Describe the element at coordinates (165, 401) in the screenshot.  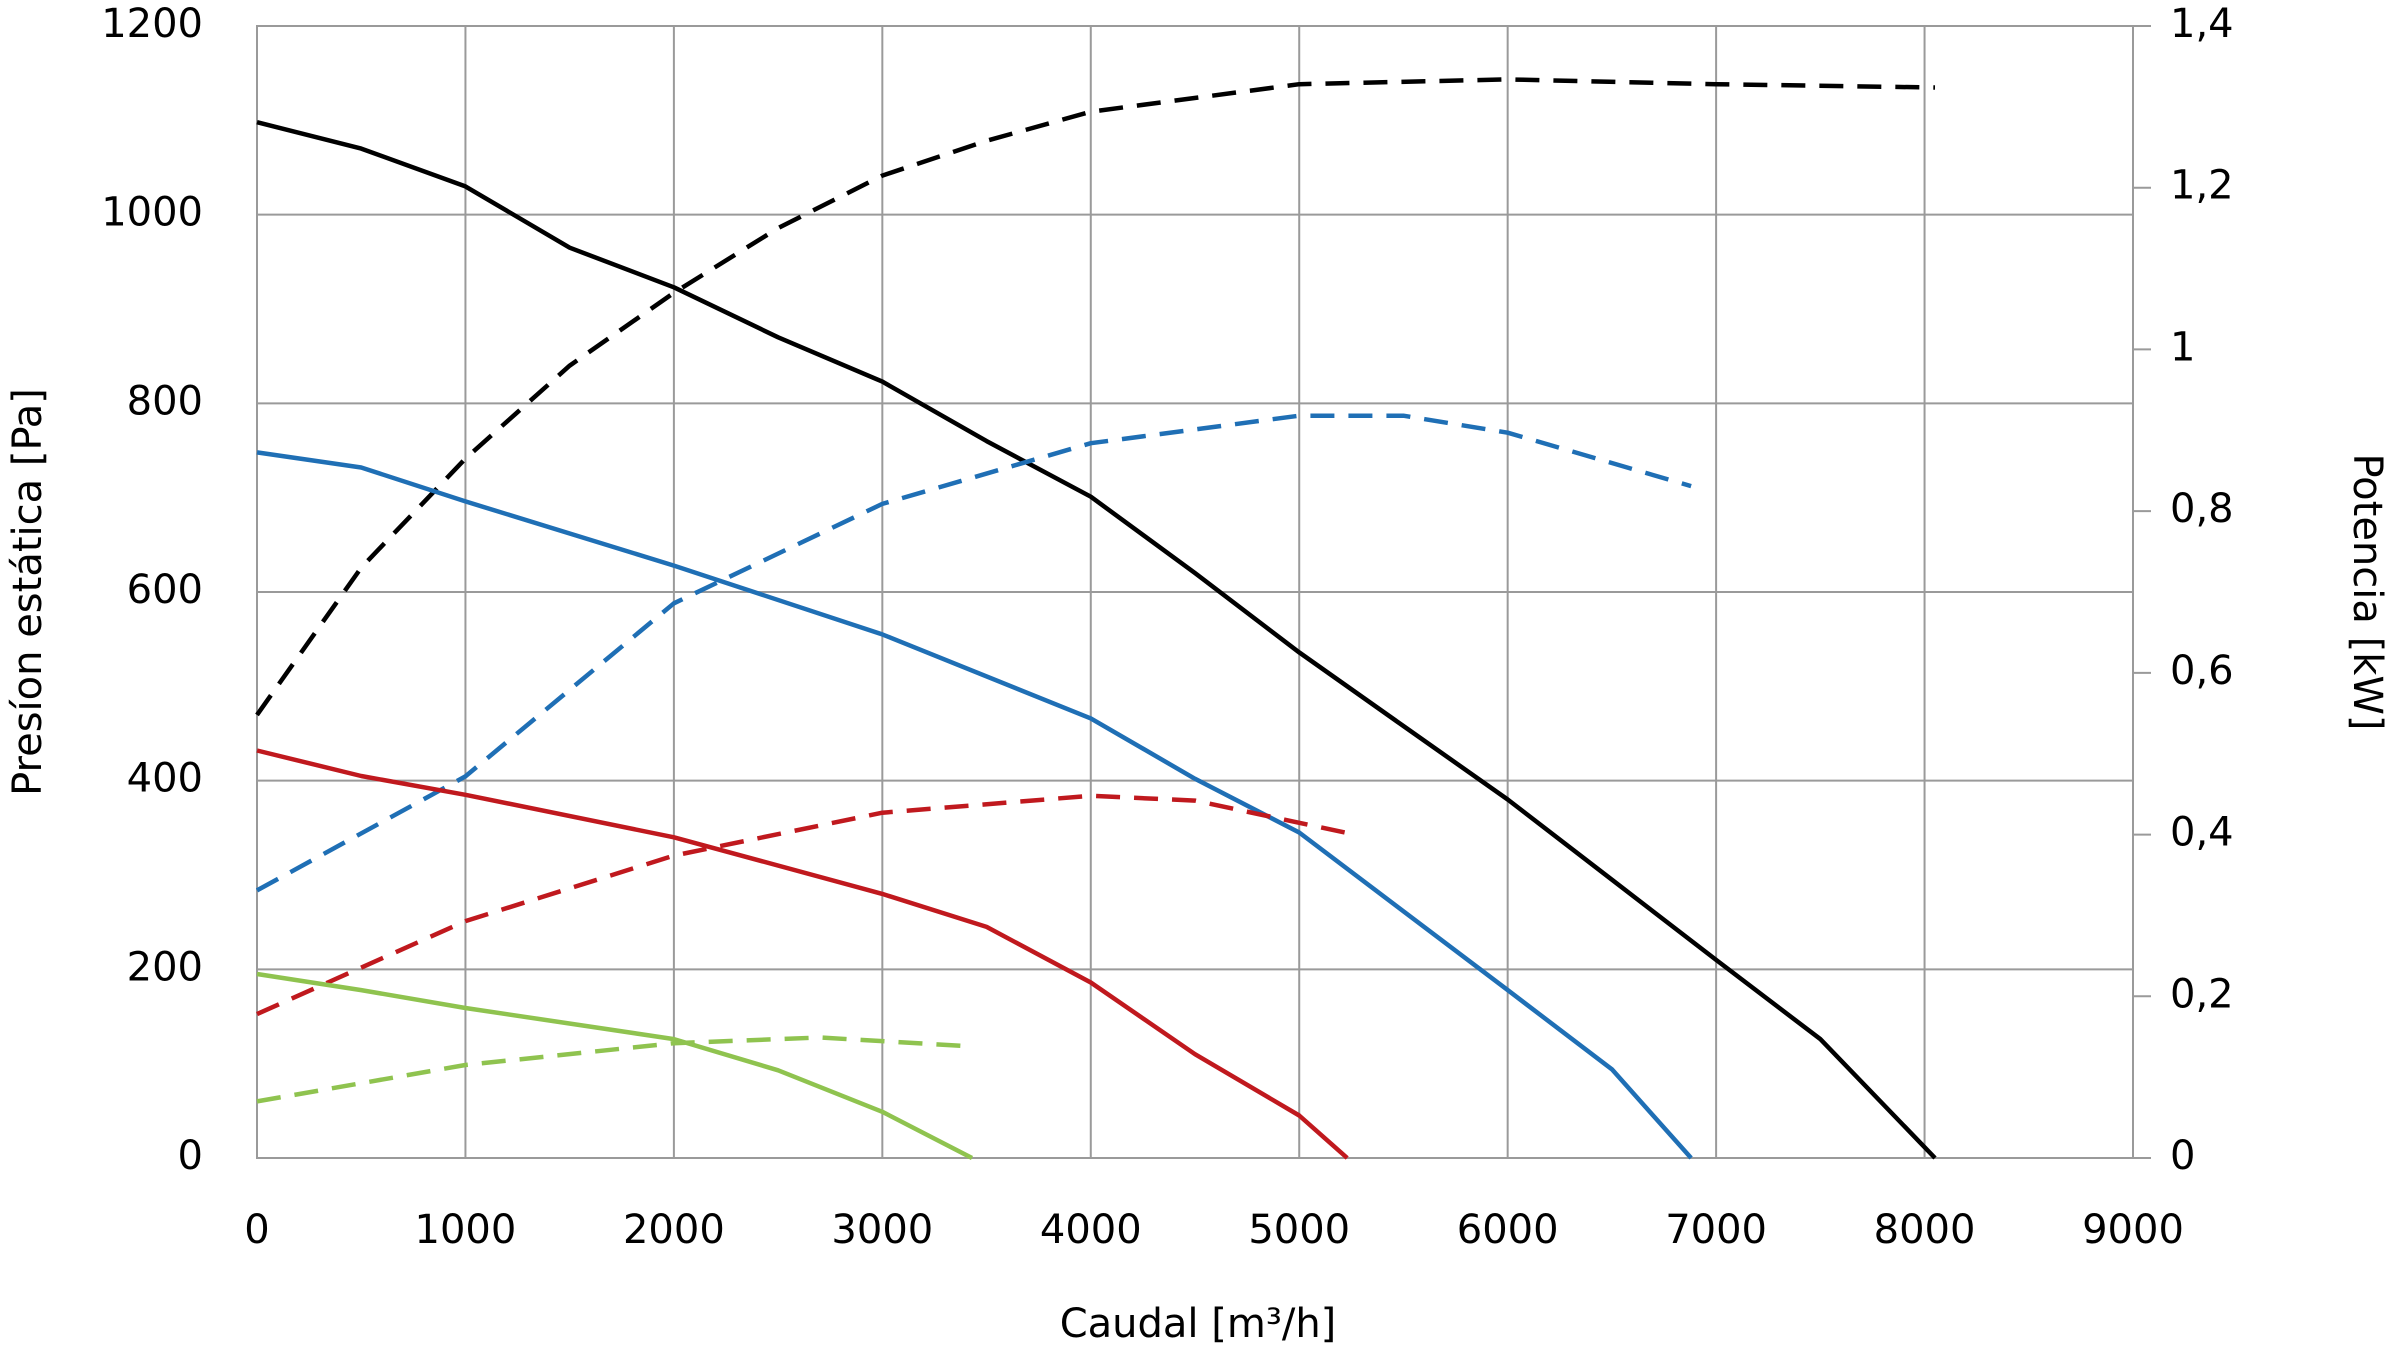
I see `y-tick-label: 800` at that location.